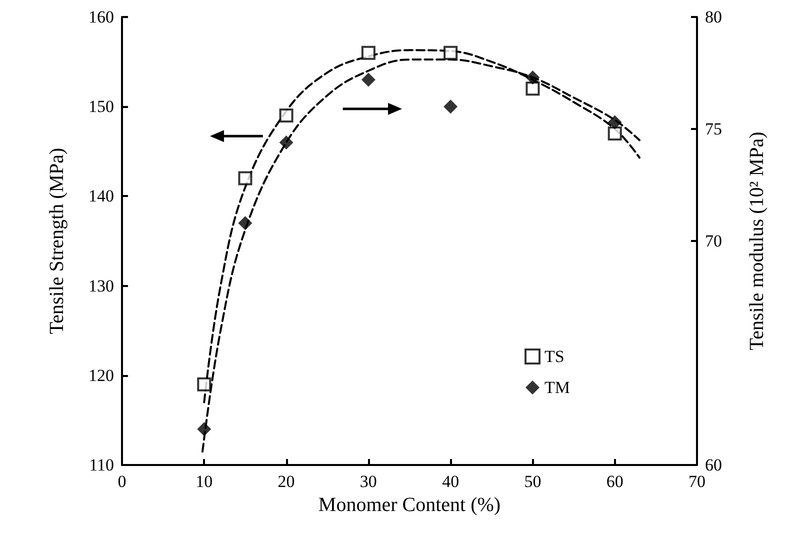 This screenshot has width=785, height=551. What do you see at coordinates (557, 387) in the screenshot?
I see `legend-label: TM` at bounding box center [557, 387].